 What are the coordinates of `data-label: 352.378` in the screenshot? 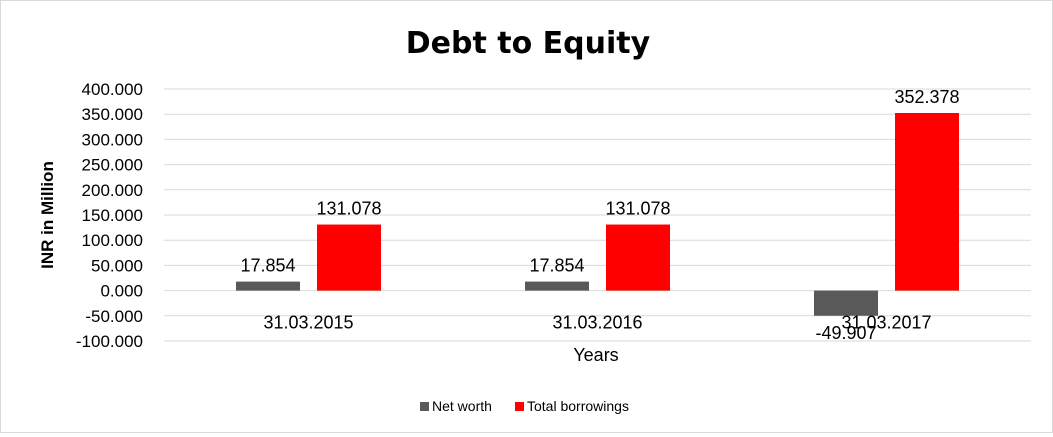 It's located at (926, 97).